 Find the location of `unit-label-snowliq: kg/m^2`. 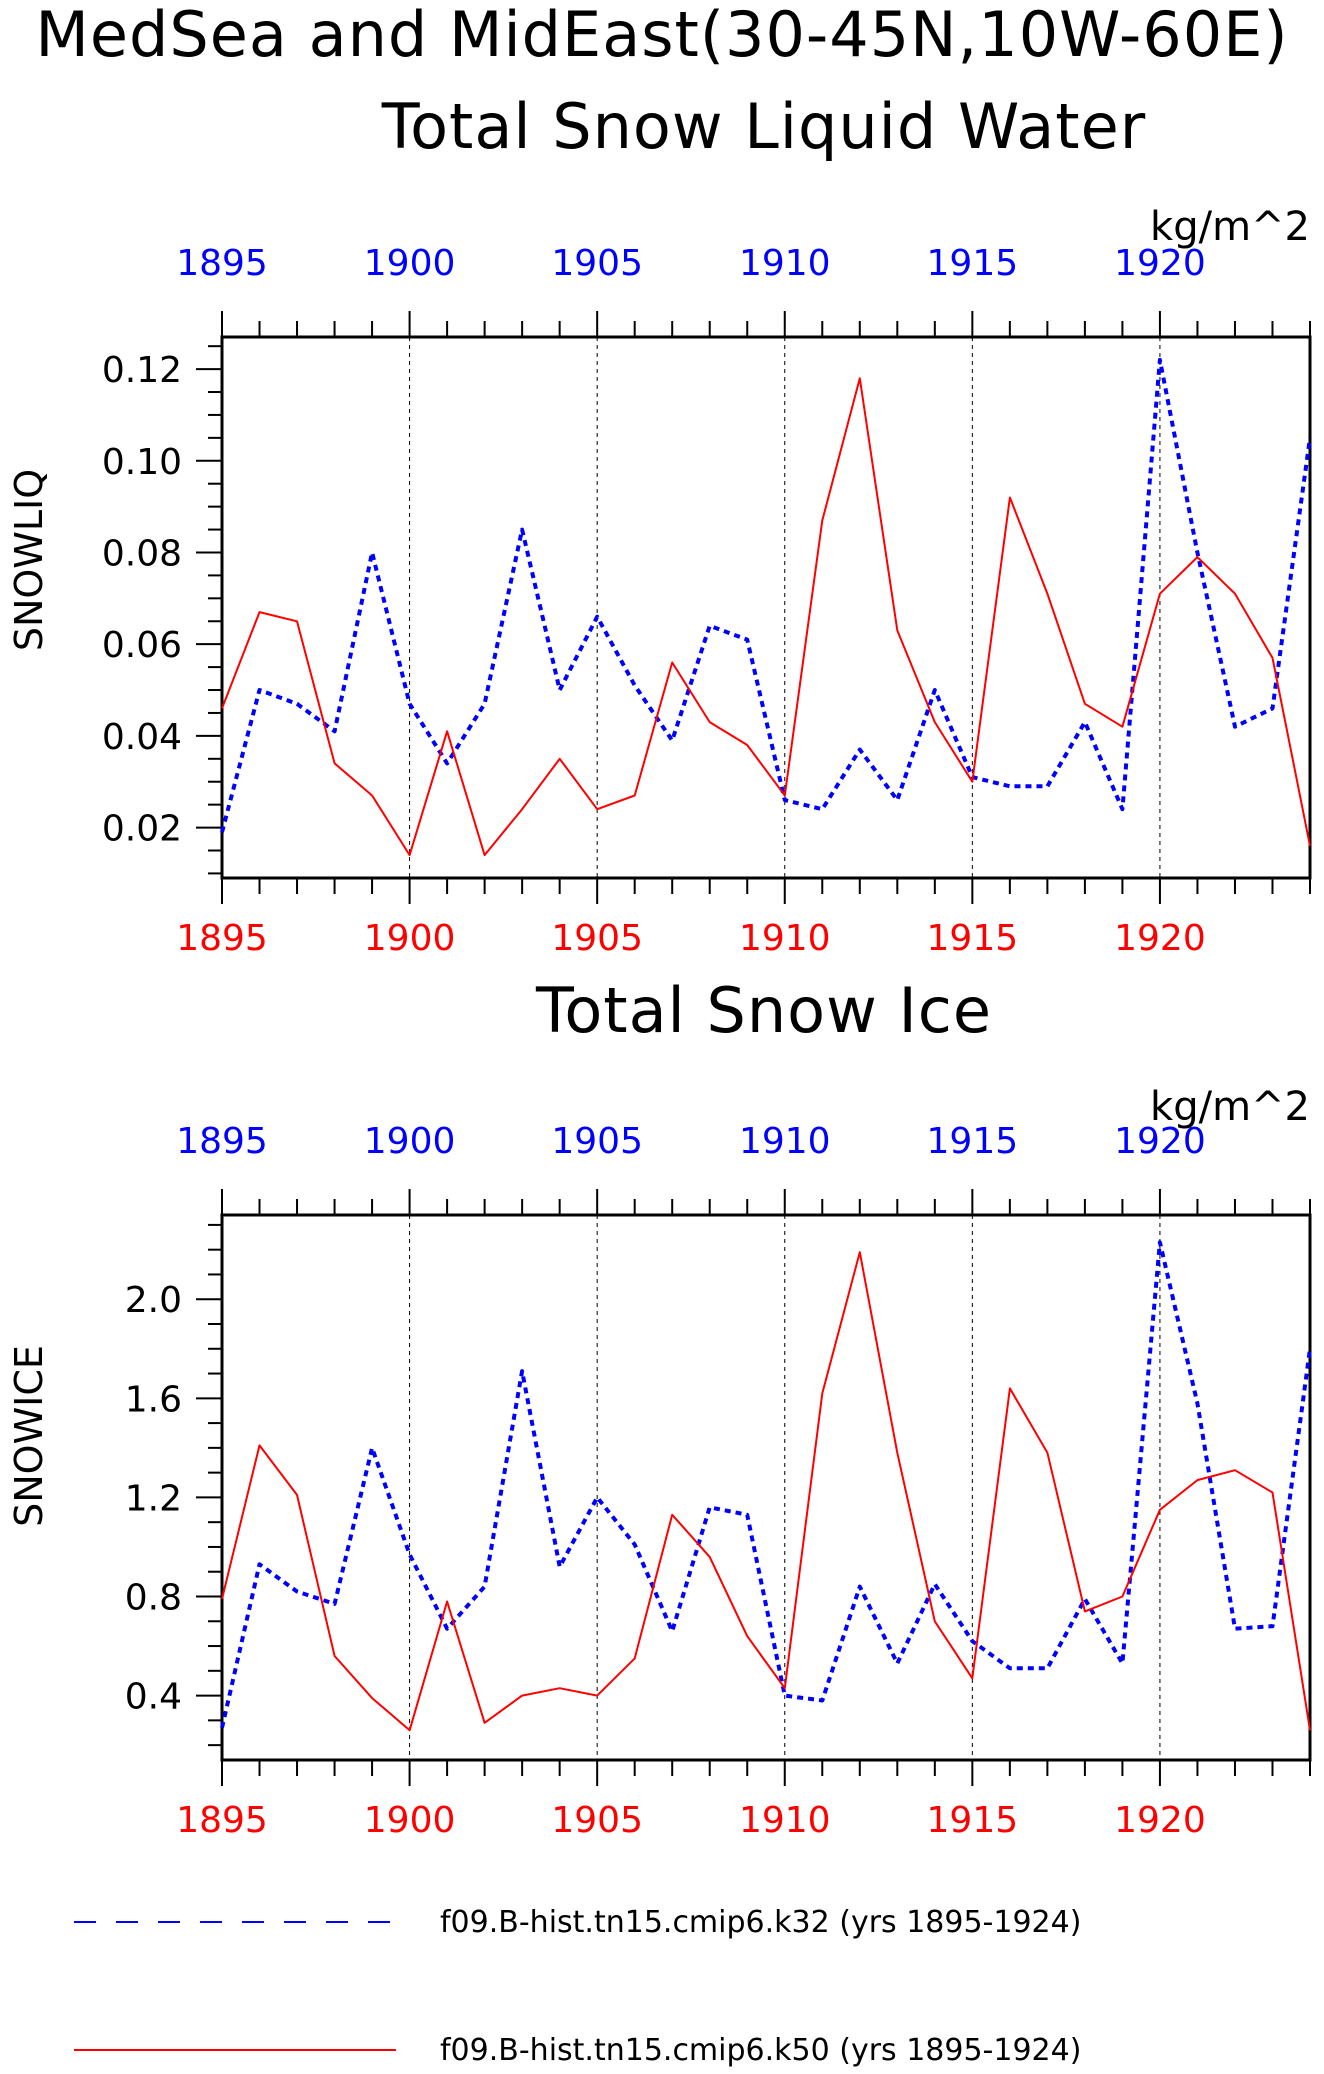

unit-label-snowliq: kg/m^2 is located at coordinates (1230, 227).